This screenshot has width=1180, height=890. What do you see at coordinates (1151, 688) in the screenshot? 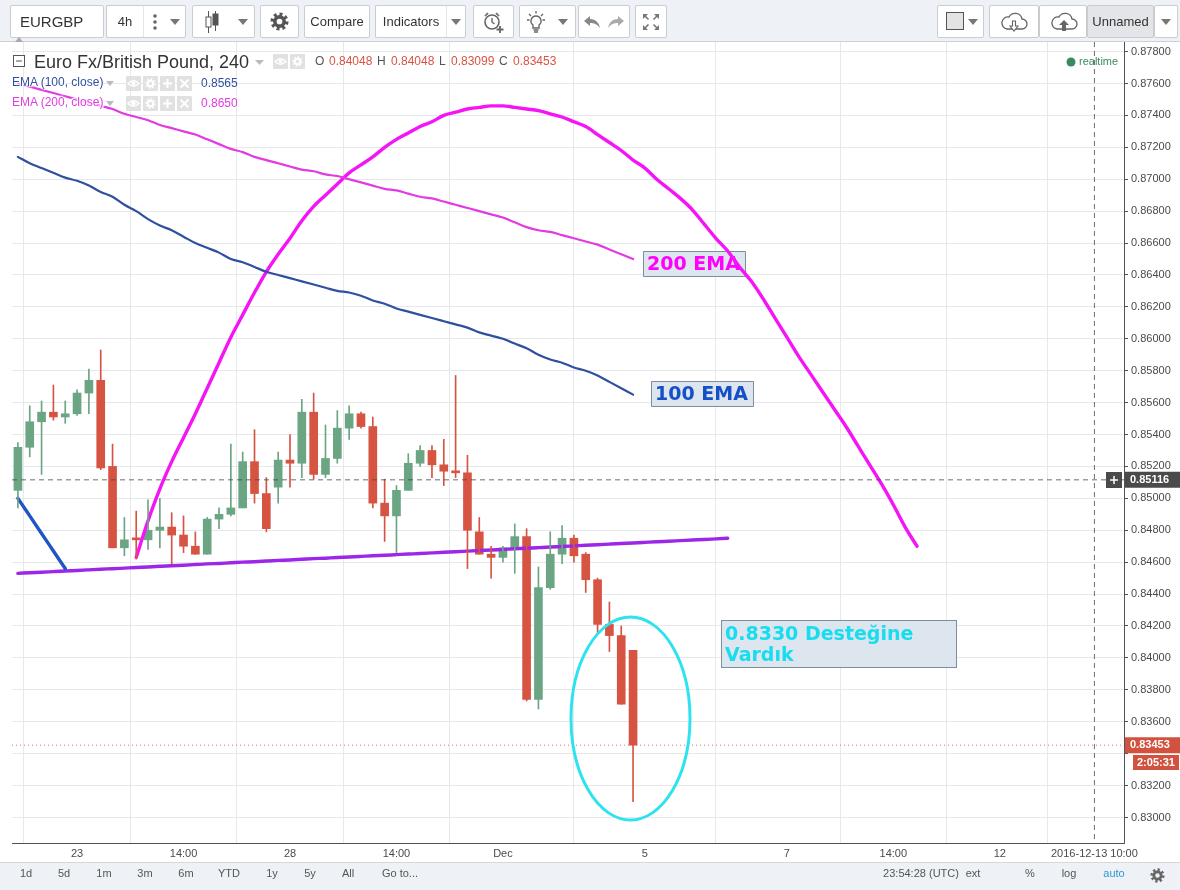
I see `y-tick-label: 0.83800` at bounding box center [1151, 688].